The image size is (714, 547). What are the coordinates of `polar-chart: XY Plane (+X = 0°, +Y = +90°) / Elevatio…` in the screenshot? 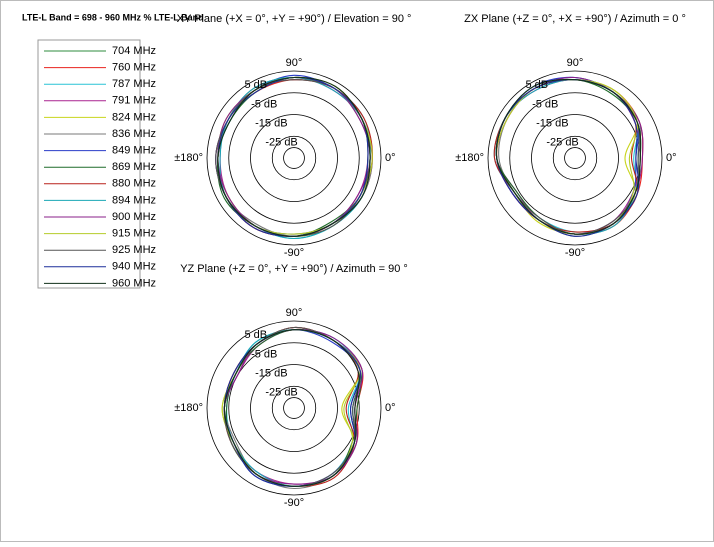 It's located at (292, 136).